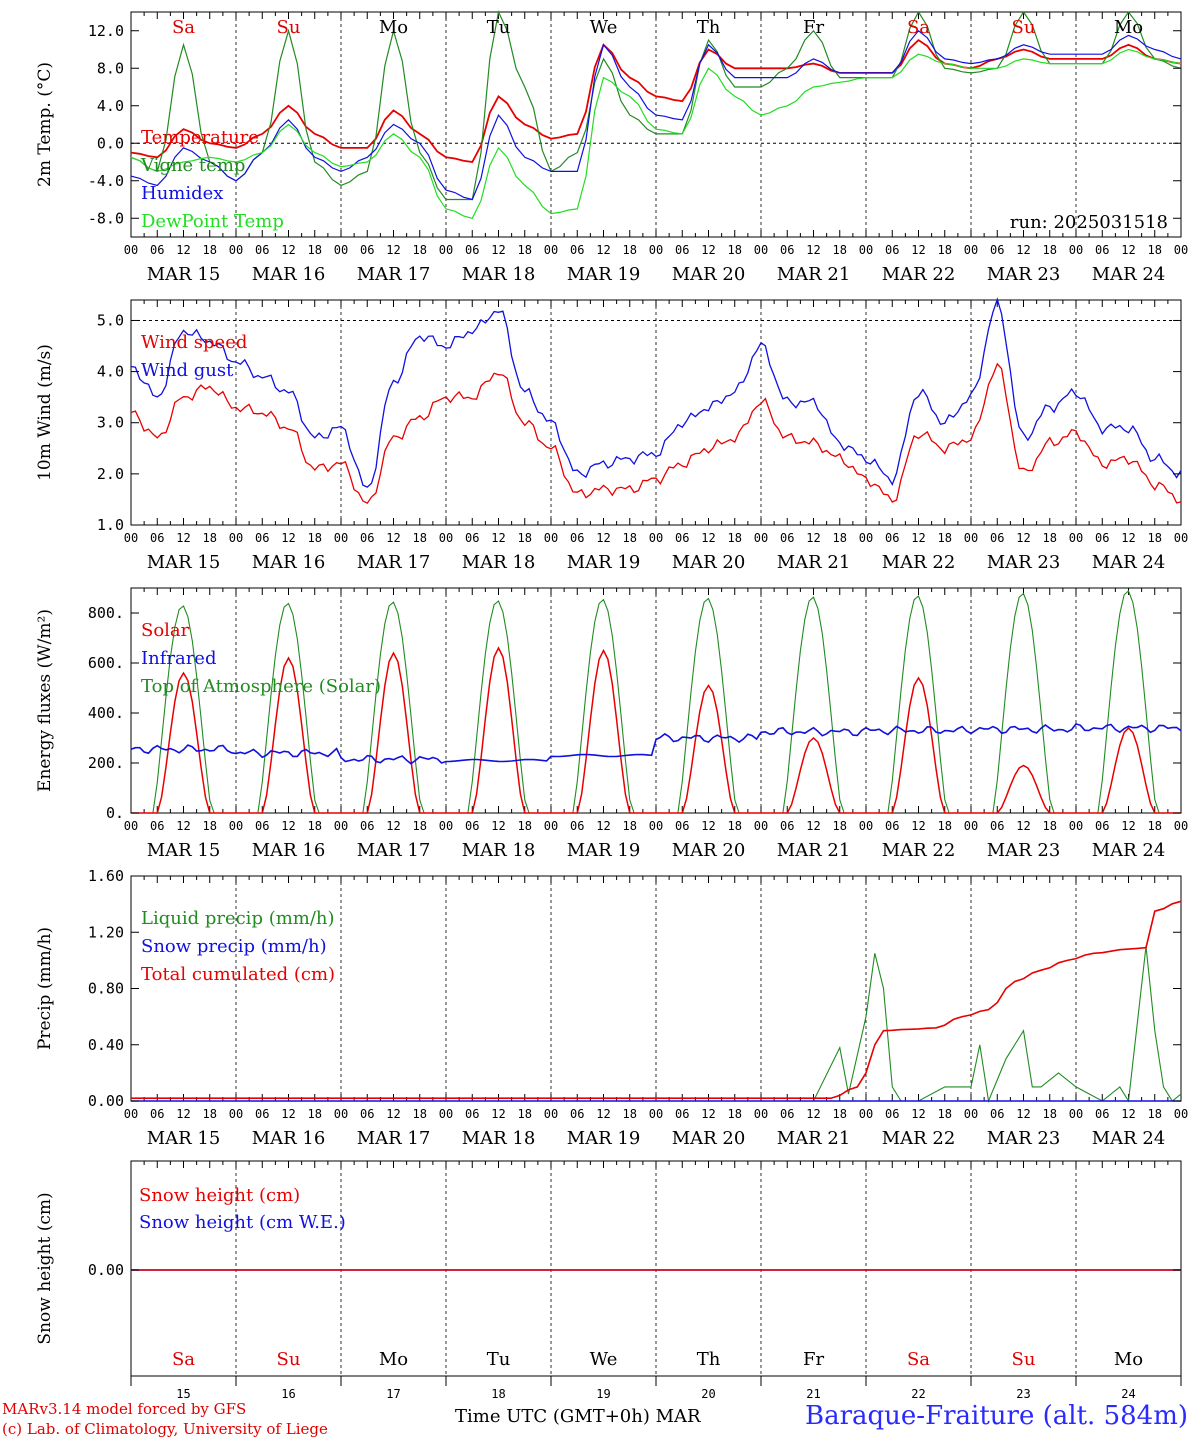 Image resolution: width=1194 pixels, height=1440 pixels. What do you see at coordinates (656, 134) in the screenshot?
I see `series-dewpoint-temp` at bounding box center [656, 134].